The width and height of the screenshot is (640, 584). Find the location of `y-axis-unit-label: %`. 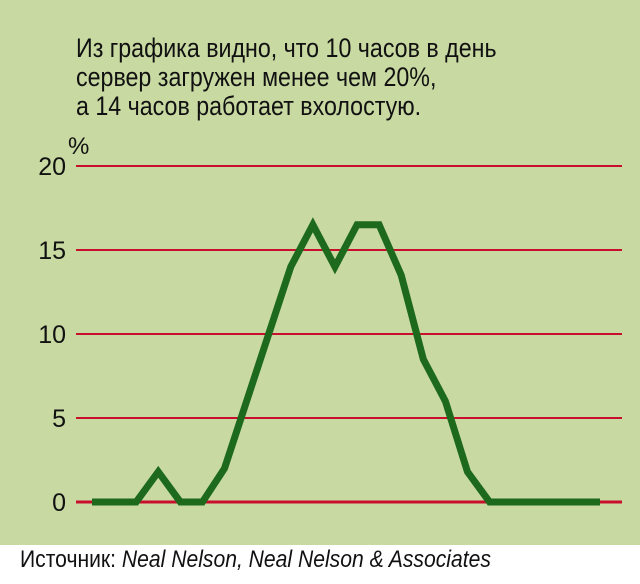

y-axis-unit-label: % is located at coordinates (78, 146).